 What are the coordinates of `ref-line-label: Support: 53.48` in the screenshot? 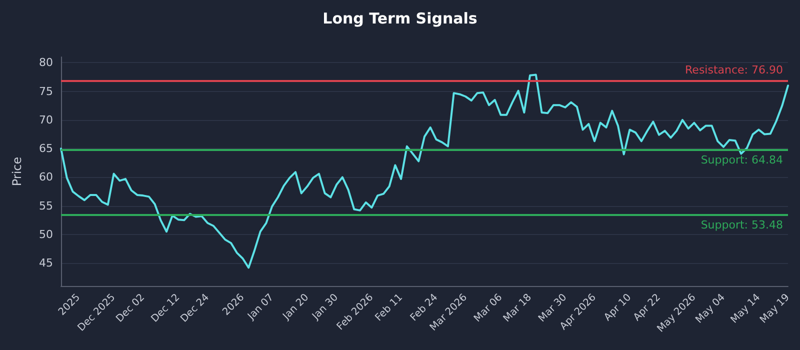 It's located at (741, 225).